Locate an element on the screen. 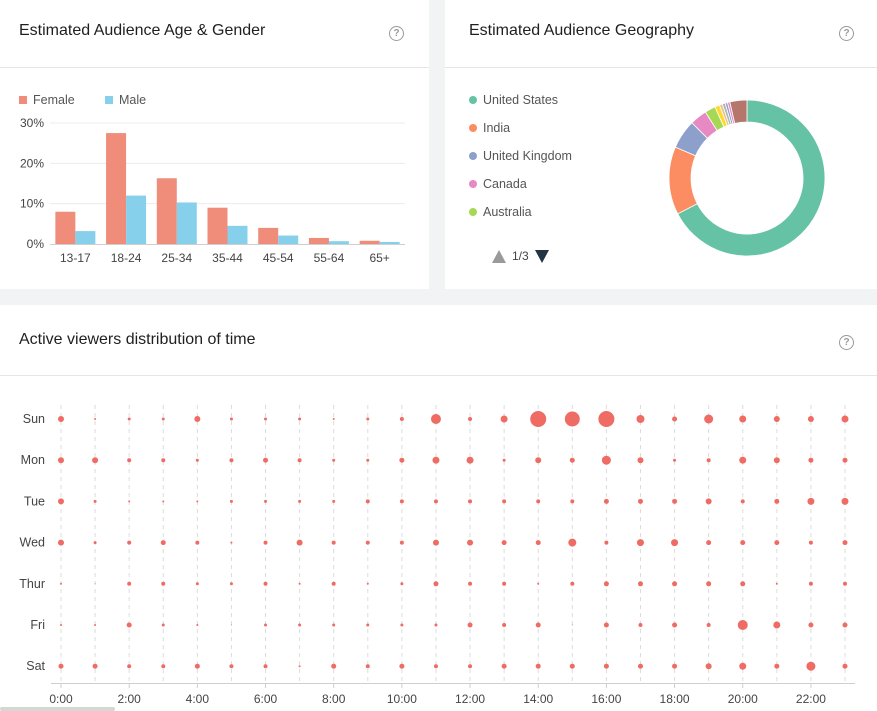  x-tick-label: 18:00 is located at coordinates (675, 699).